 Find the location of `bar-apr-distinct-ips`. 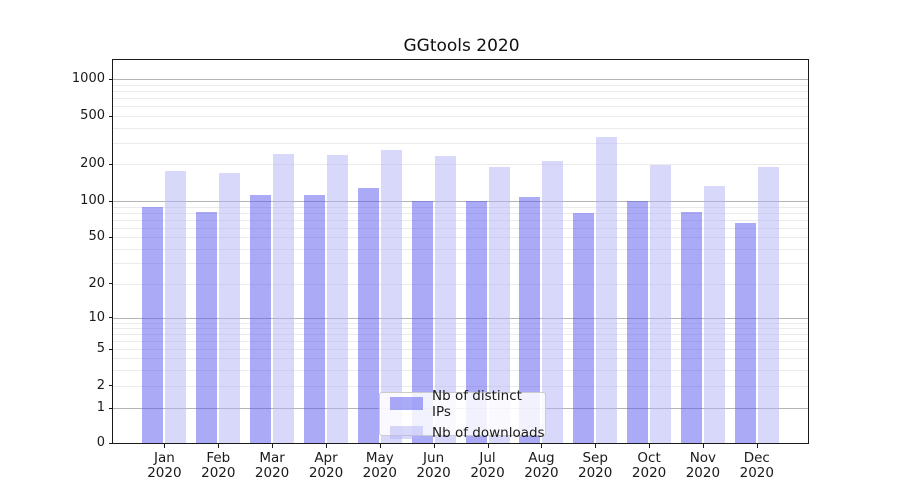

bar-apr-distinct-ips is located at coordinates (314, 318).